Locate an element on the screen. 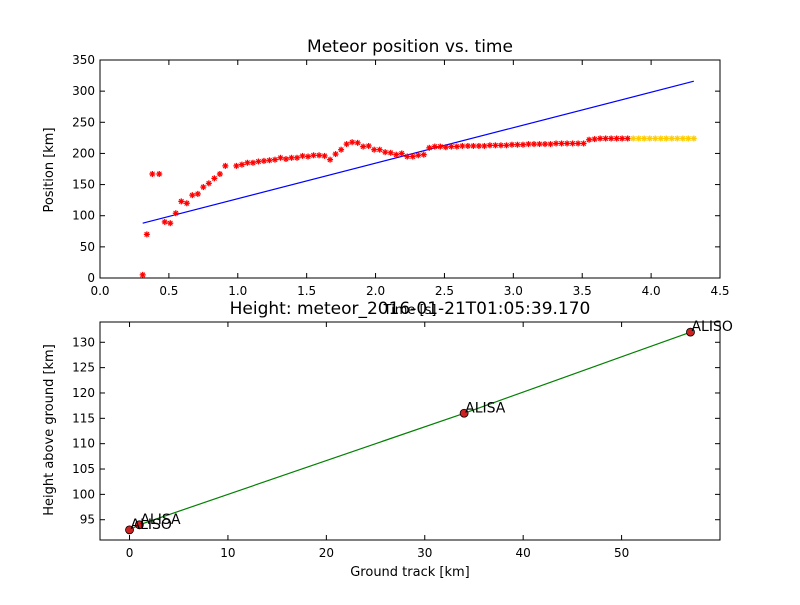  y-tick-label: 250 is located at coordinates (83, 122).